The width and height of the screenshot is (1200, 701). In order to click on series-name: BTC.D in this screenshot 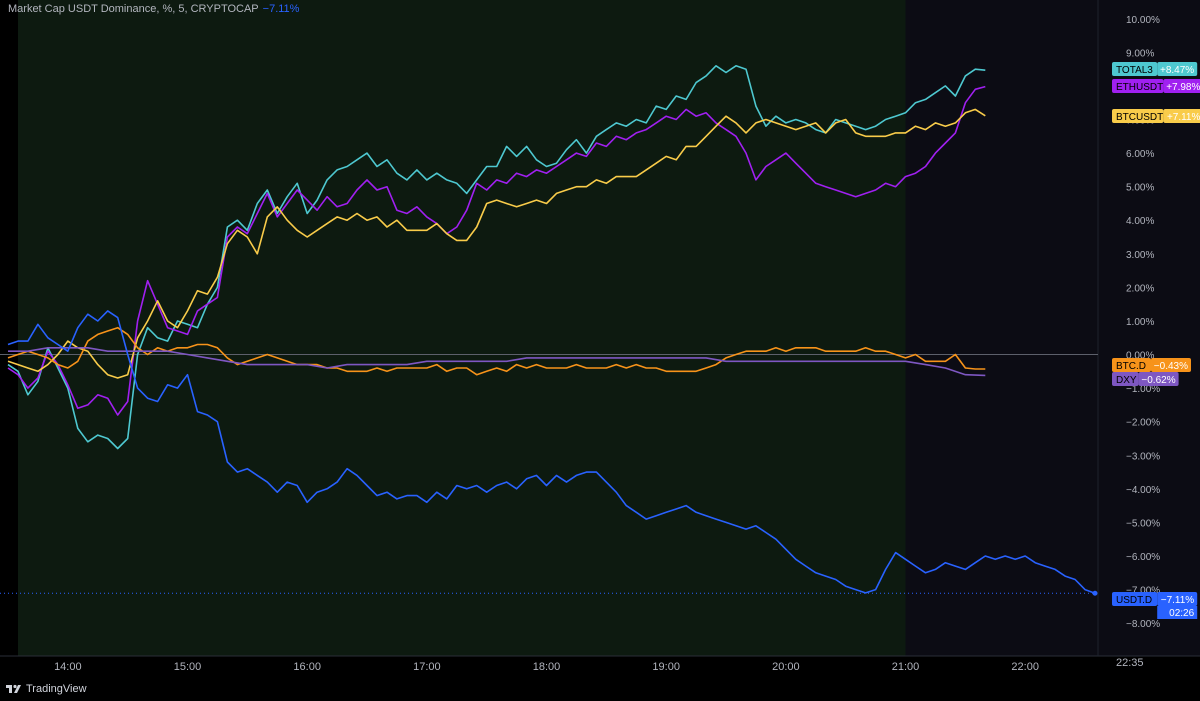, I will do `click(1131, 366)`.